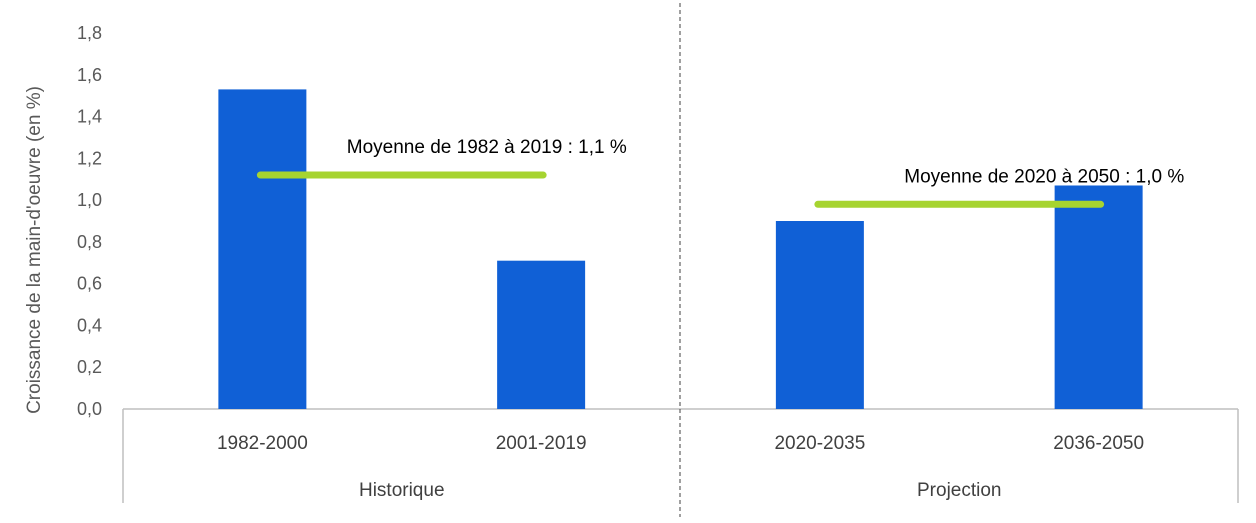  Describe the element at coordinates (89, 325) in the screenshot. I see `y-tick-label: 0,4` at that location.